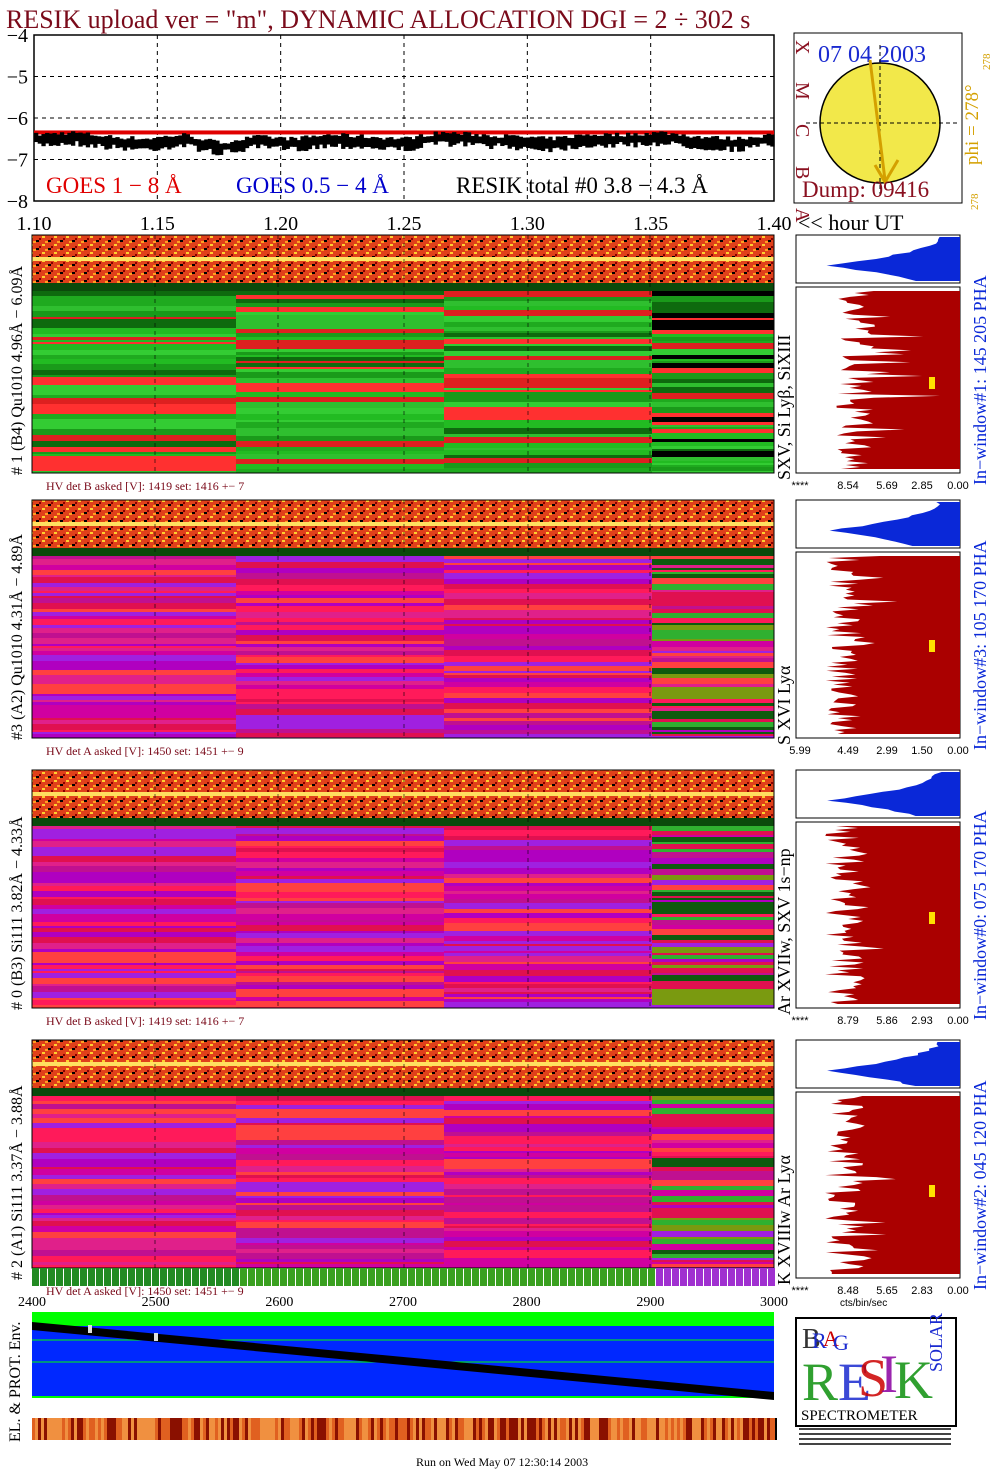  Describe the element at coordinates (784, 705) in the screenshot. I see `panel-line-label: S XVI Lyα` at that location.